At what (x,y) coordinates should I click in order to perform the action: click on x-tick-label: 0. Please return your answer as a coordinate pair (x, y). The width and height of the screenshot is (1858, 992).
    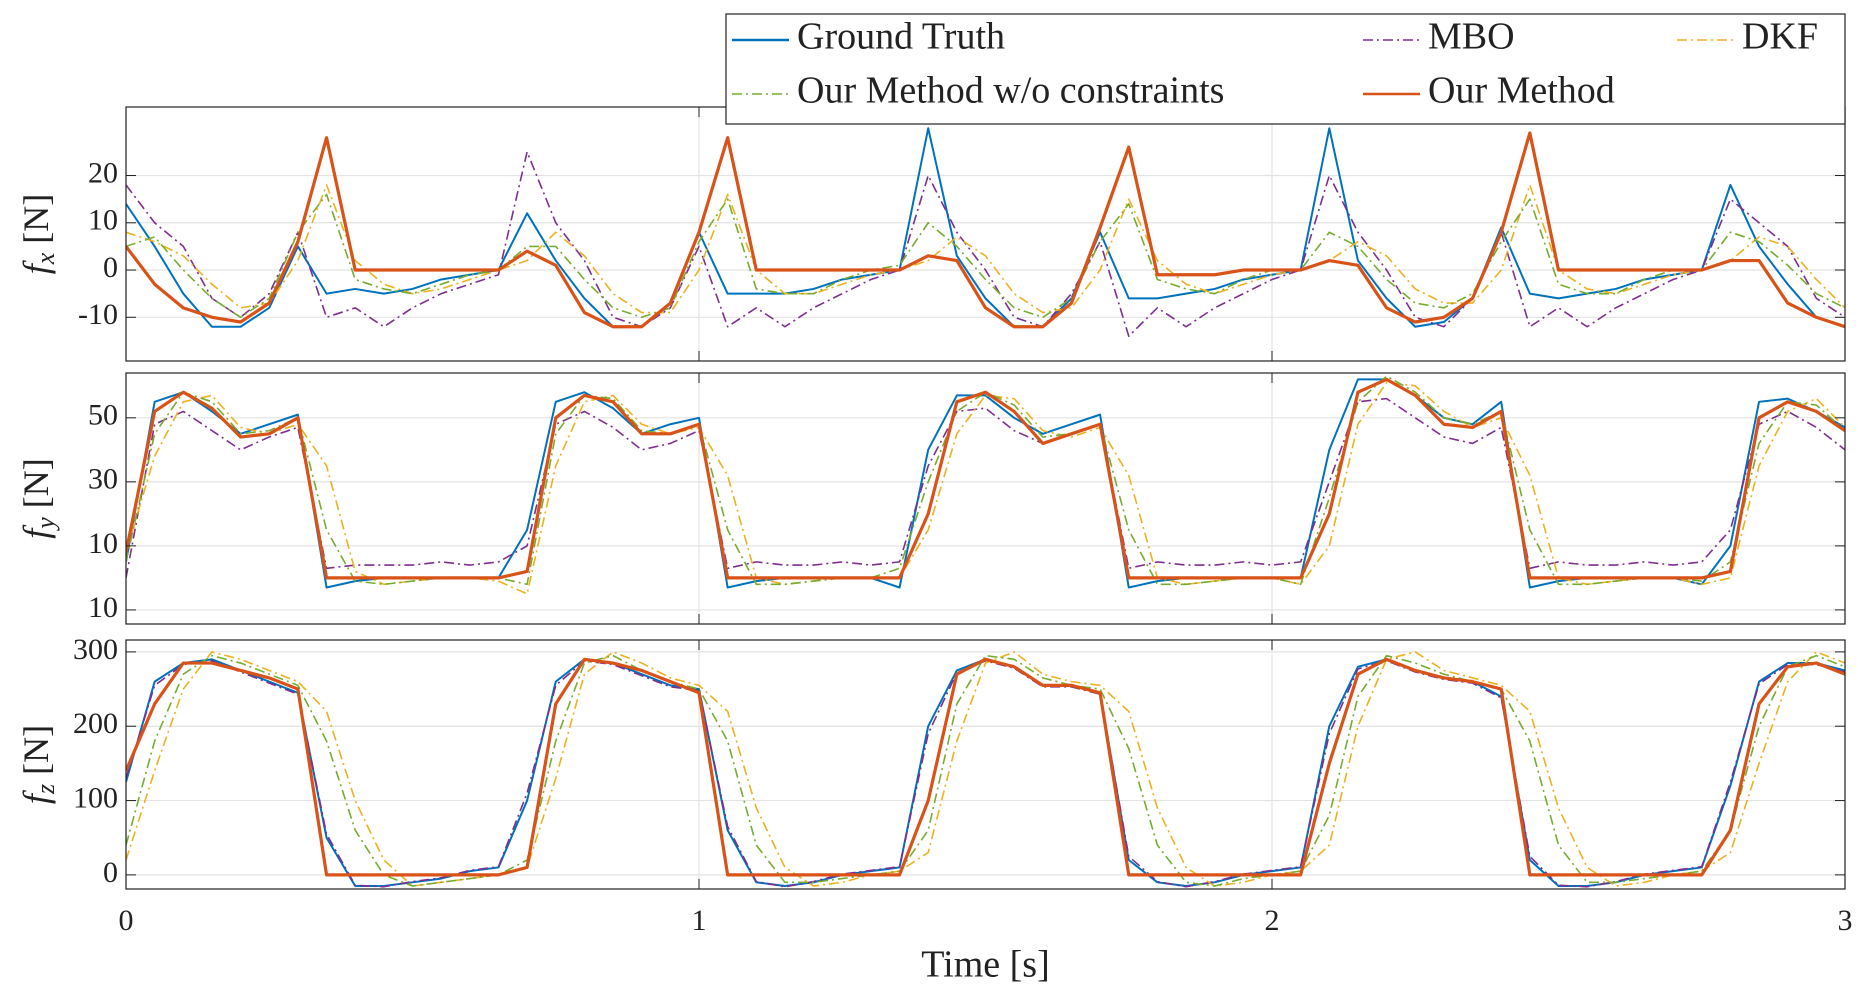
    Looking at the image, I should click on (126, 920).